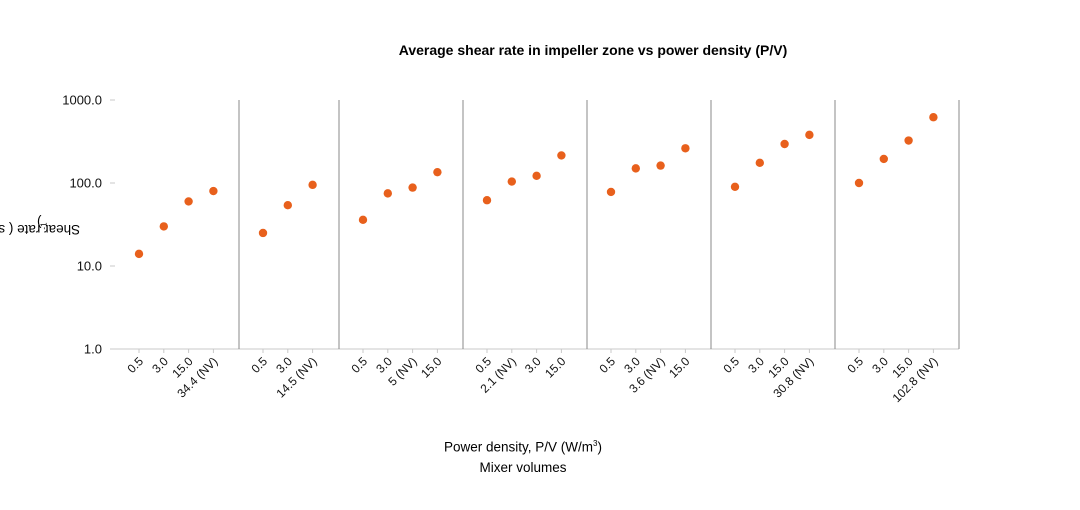 This screenshot has height=510, width=1080. What do you see at coordinates (402, 371) in the screenshot?
I see `x-tick-label: 5 (NV)` at bounding box center [402, 371].